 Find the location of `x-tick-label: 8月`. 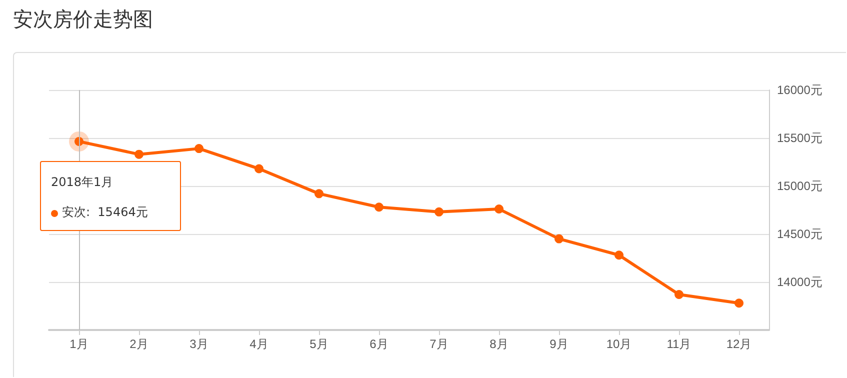

x-tick-label: 8月 is located at coordinates (499, 344).